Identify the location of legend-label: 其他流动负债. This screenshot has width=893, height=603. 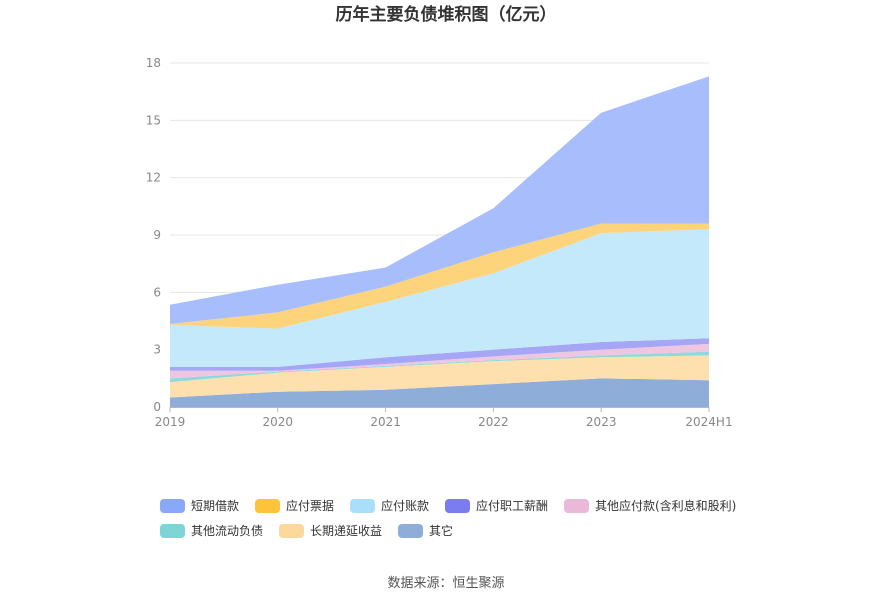
(227, 531).